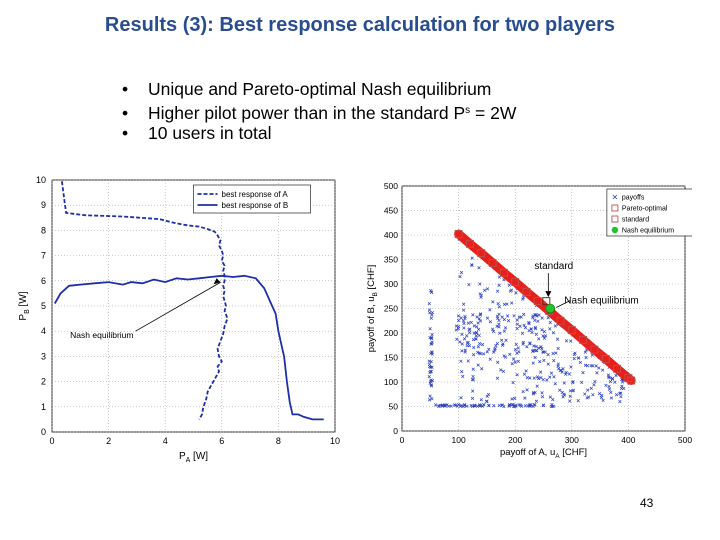 This screenshot has height=540, width=720. I want to click on y-tick-label: 8, so click(43, 230).